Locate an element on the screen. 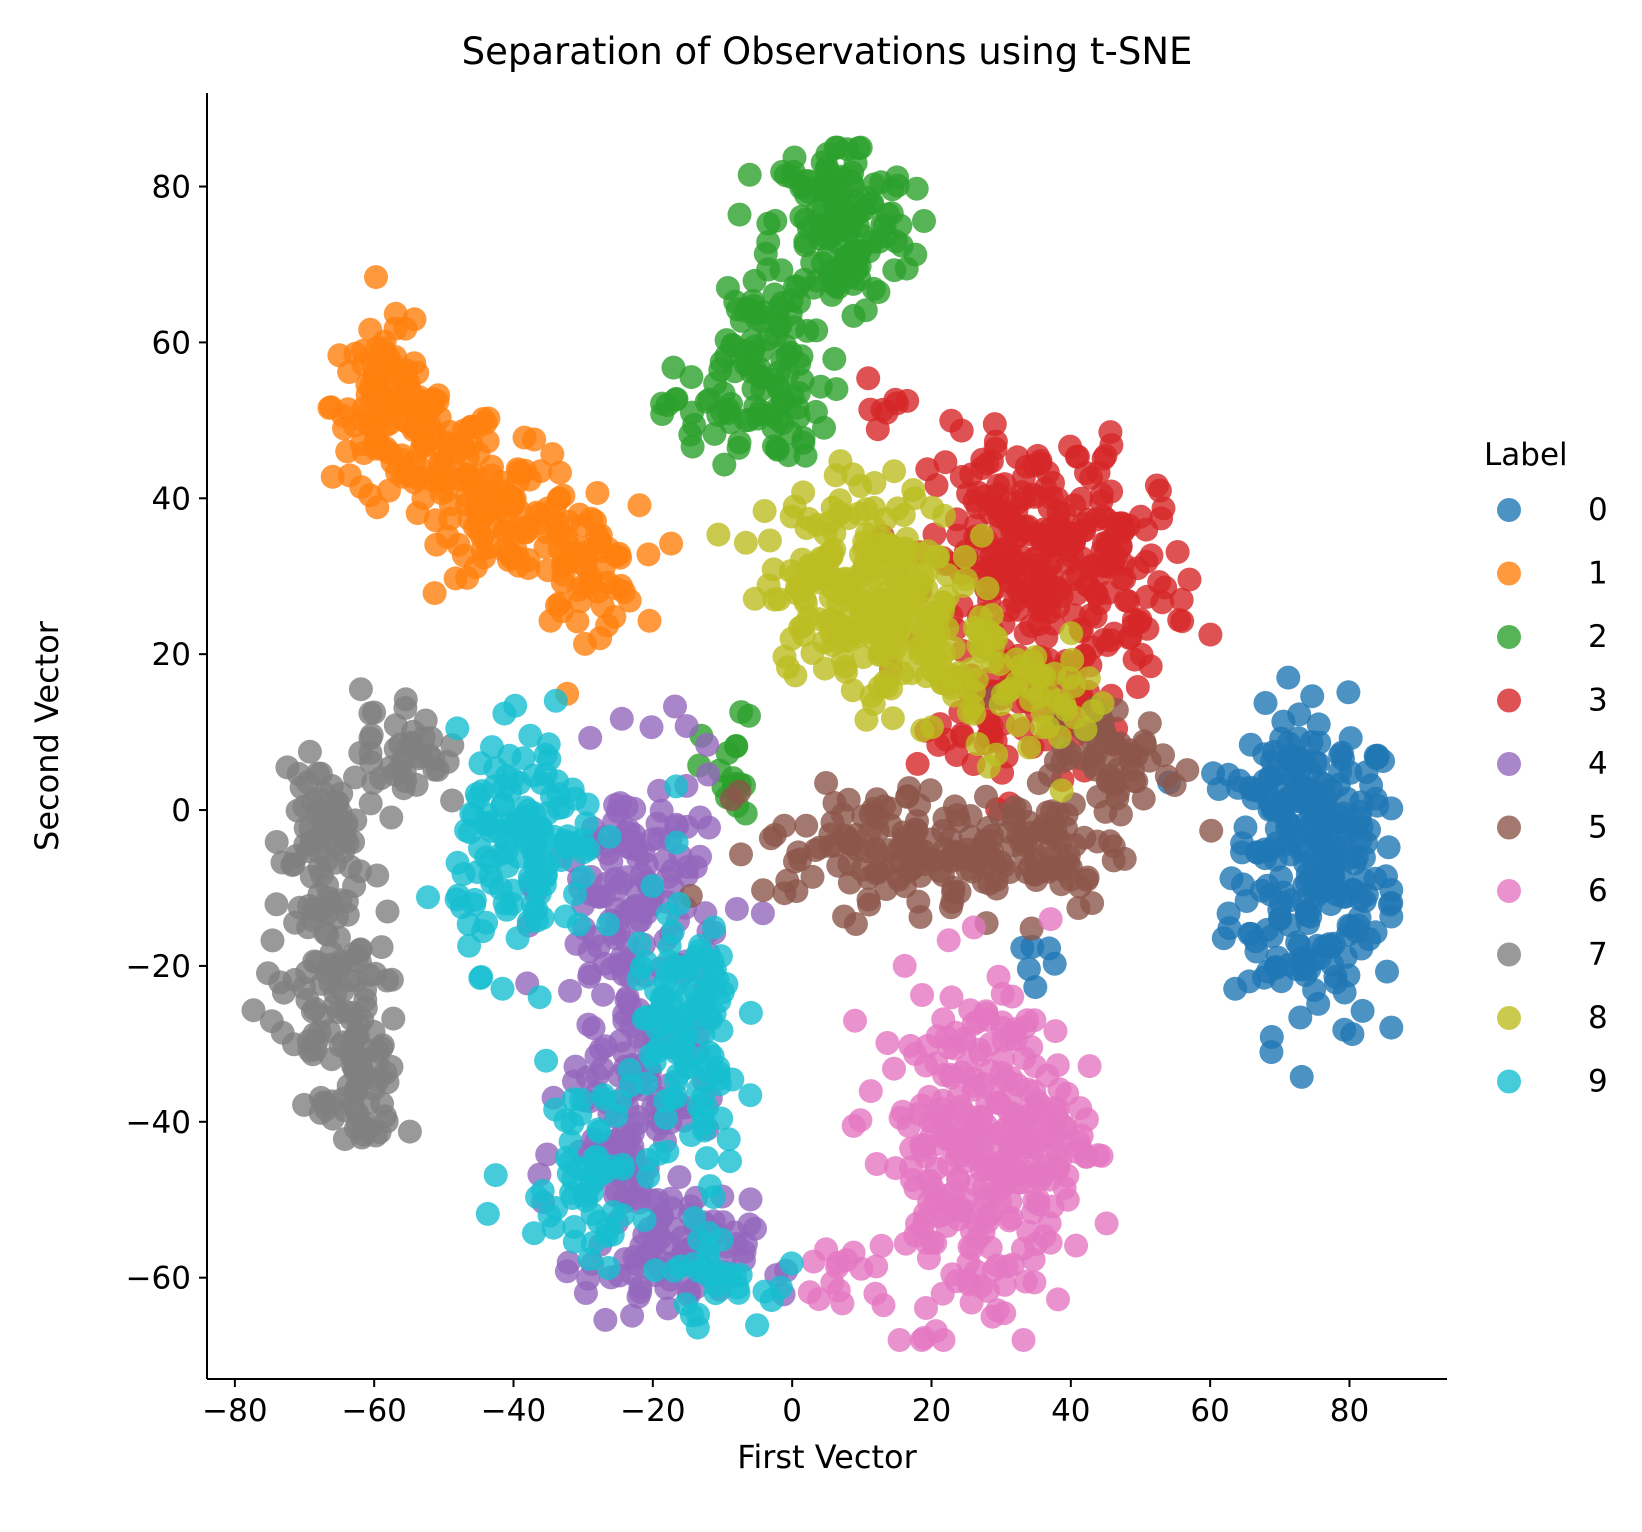 Image resolution: width=1642 pixels, height=1532 pixels. y-tick-label: −20 is located at coordinates (158, 967).